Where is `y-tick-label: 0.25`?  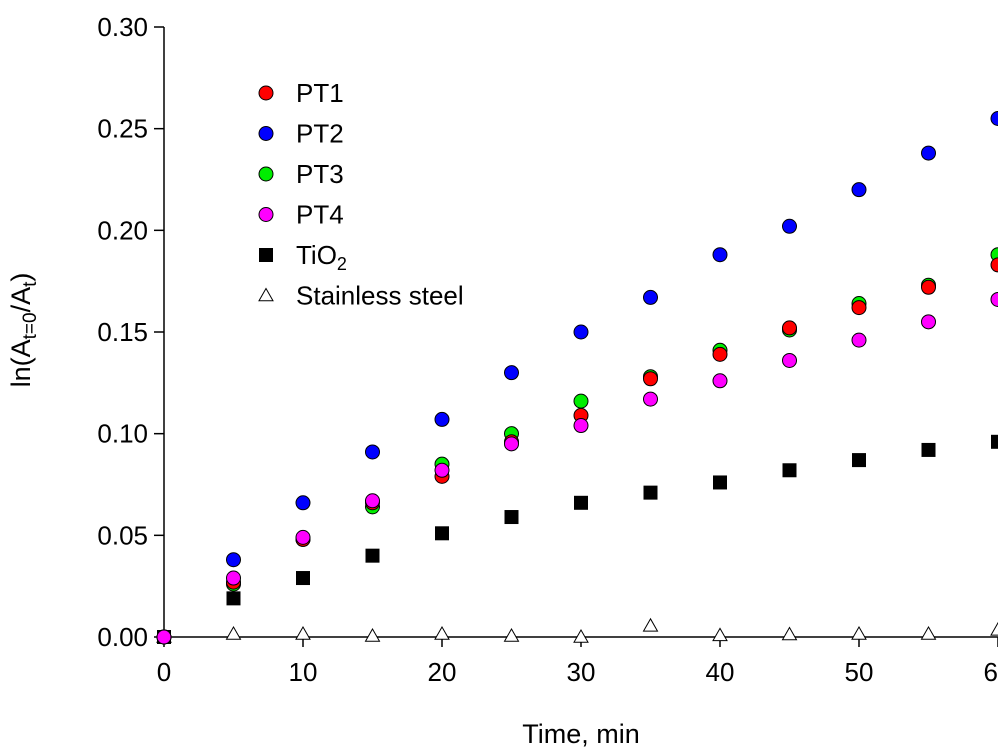 y-tick-label: 0.25 is located at coordinates (122, 129).